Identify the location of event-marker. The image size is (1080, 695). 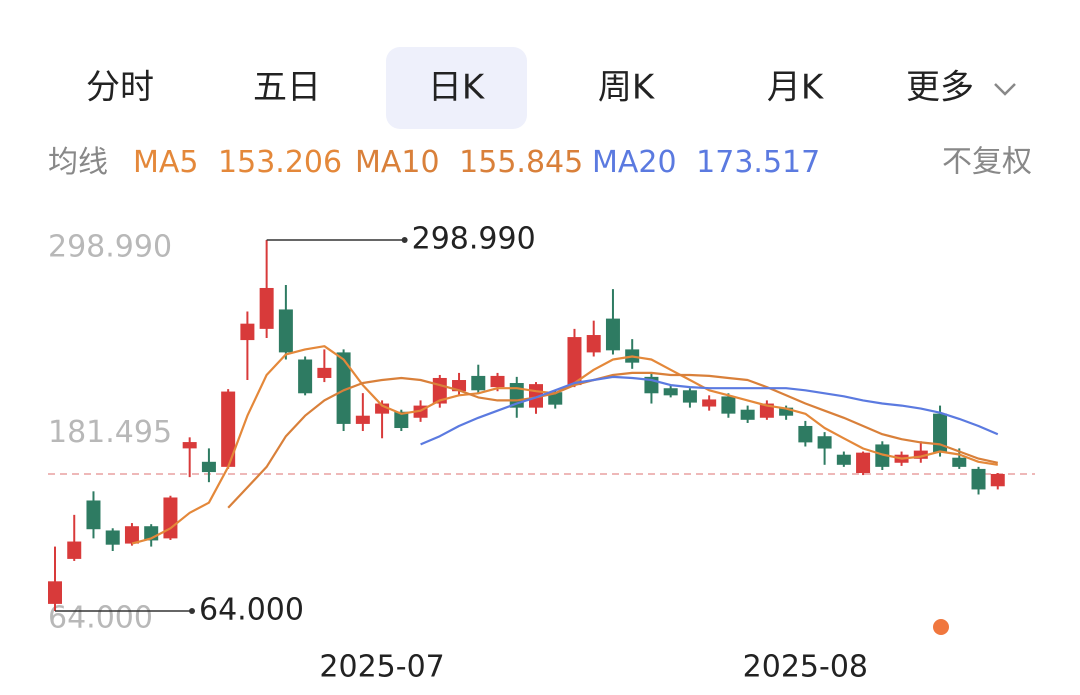
(941, 627).